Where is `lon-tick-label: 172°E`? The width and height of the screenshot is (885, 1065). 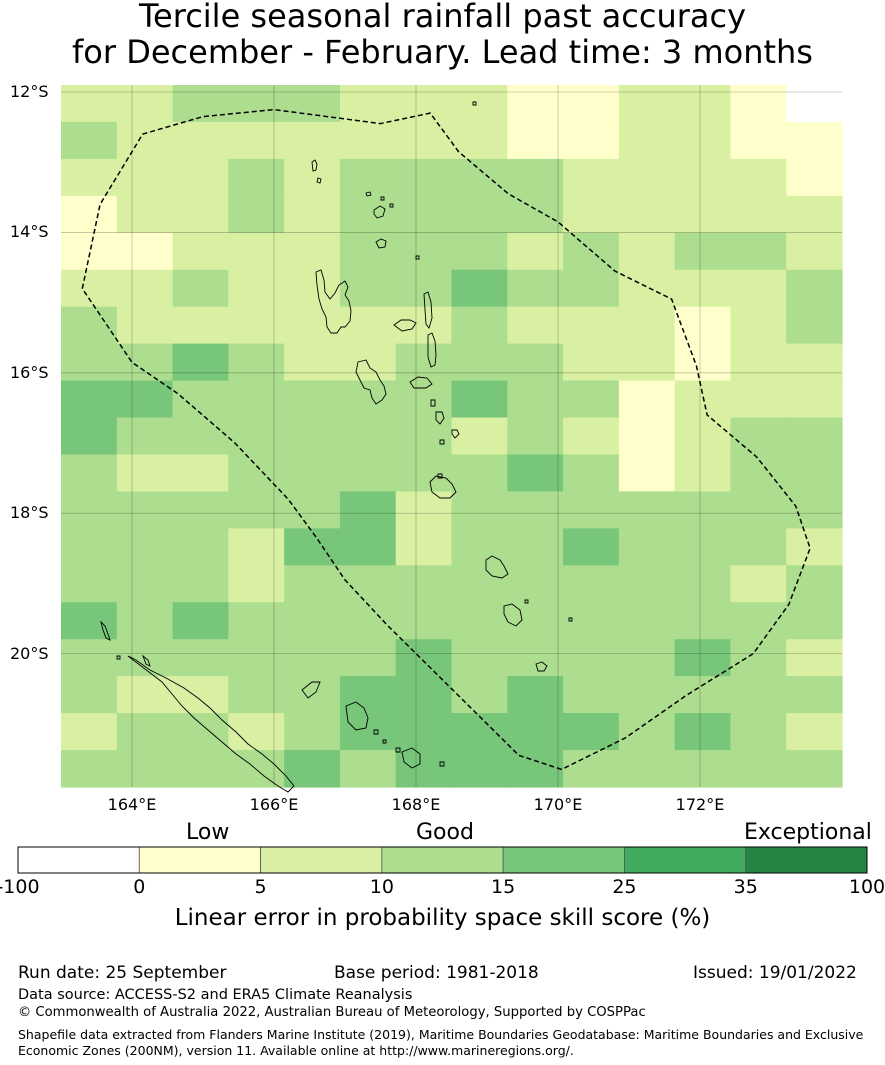
lon-tick-label: 172°E is located at coordinates (700, 804).